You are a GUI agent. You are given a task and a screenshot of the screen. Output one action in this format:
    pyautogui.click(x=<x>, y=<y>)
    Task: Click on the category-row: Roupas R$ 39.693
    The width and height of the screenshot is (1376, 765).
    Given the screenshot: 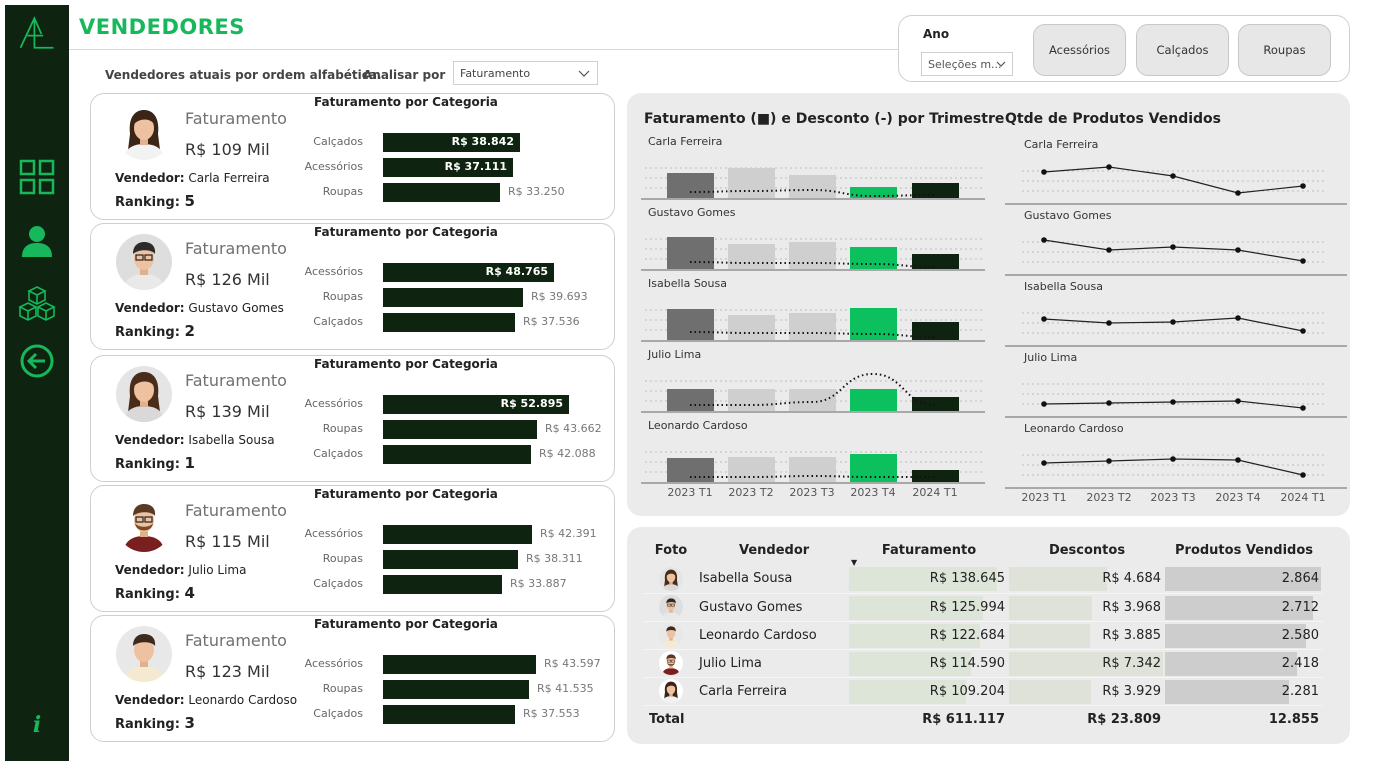 What is the action you would take?
    pyautogui.click(x=431, y=297)
    